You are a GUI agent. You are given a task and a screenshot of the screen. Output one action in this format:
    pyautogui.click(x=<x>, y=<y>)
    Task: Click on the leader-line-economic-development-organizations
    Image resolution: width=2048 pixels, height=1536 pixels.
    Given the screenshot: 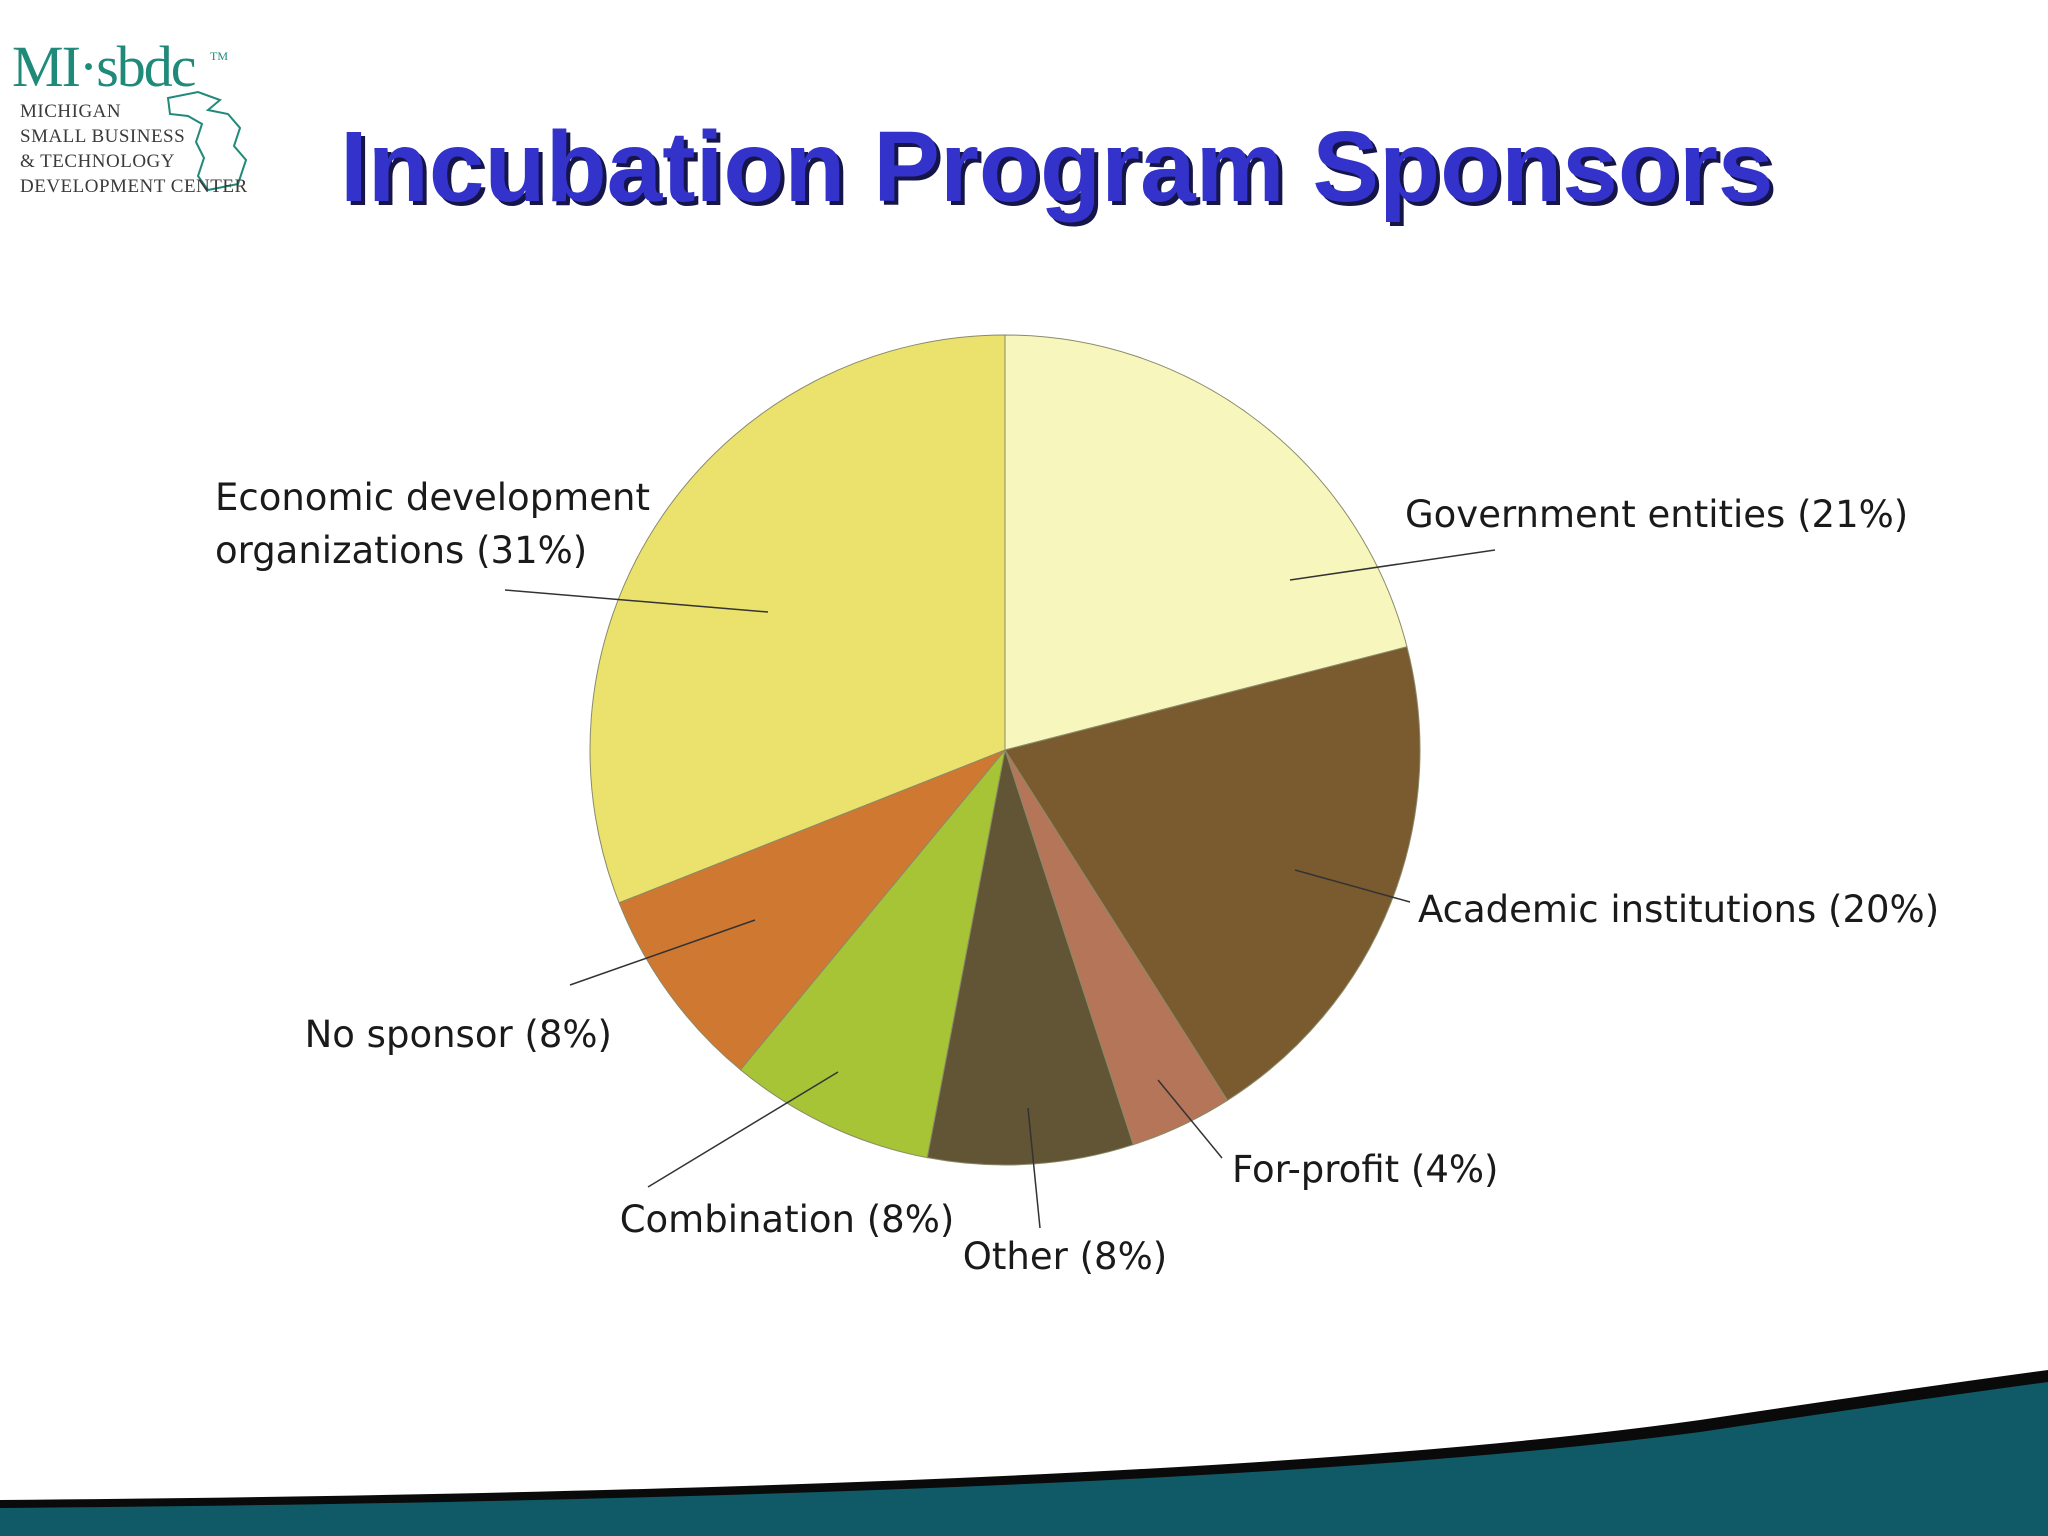 What is the action you would take?
    pyautogui.click(x=636, y=601)
    